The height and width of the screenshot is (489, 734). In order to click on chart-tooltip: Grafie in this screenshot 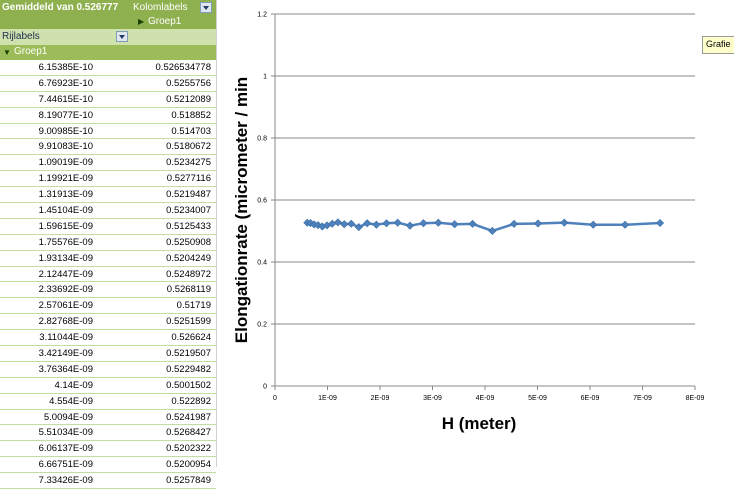, I will do `click(718, 45)`.